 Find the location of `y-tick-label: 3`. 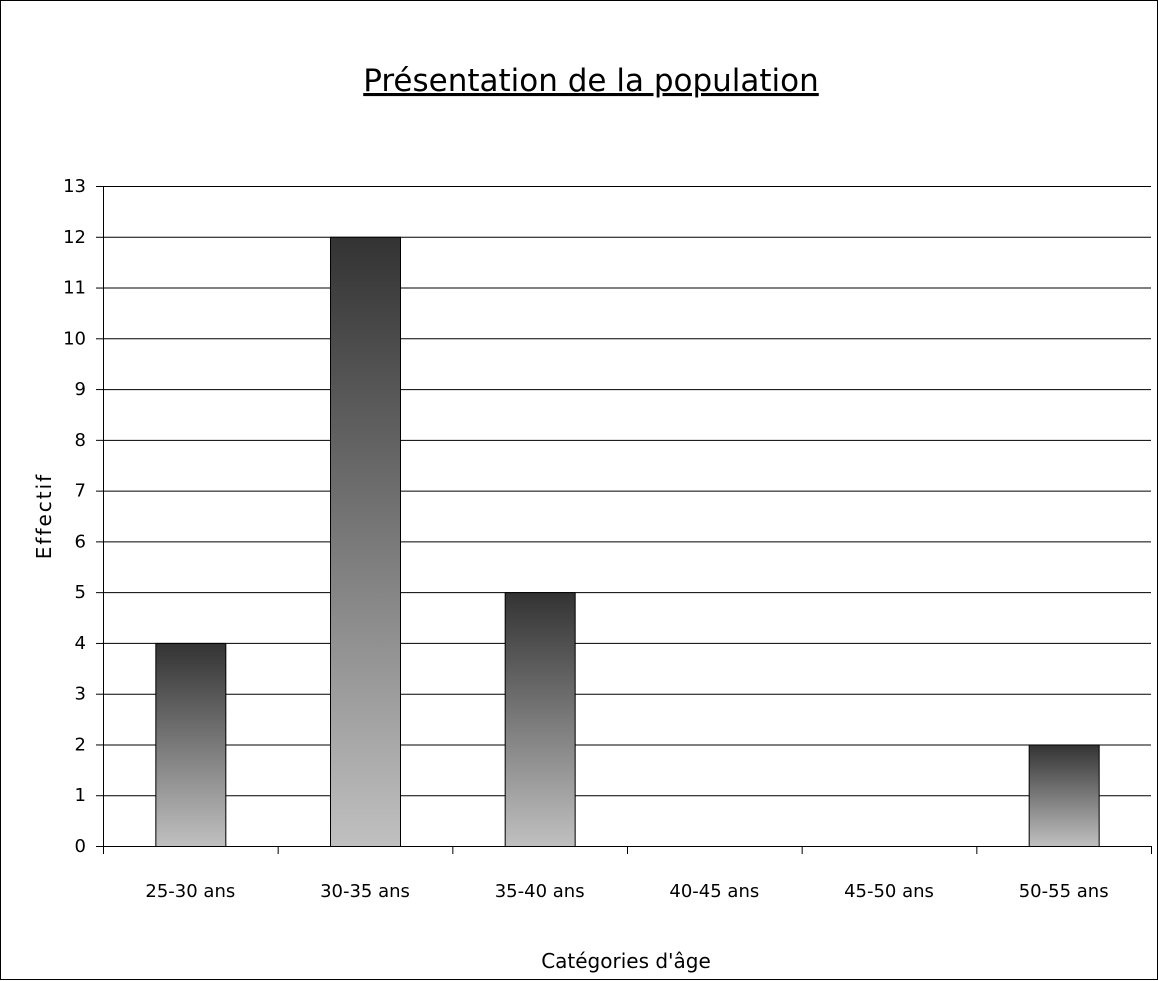

y-tick-label: 3 is located at coordinates (80, 694).